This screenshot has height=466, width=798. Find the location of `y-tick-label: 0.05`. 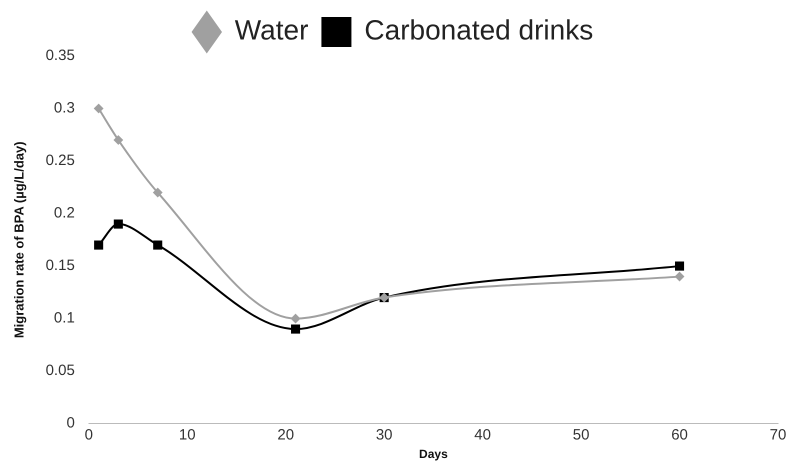

y-tick-label: 0.05 is located at coordinates (60, 371).